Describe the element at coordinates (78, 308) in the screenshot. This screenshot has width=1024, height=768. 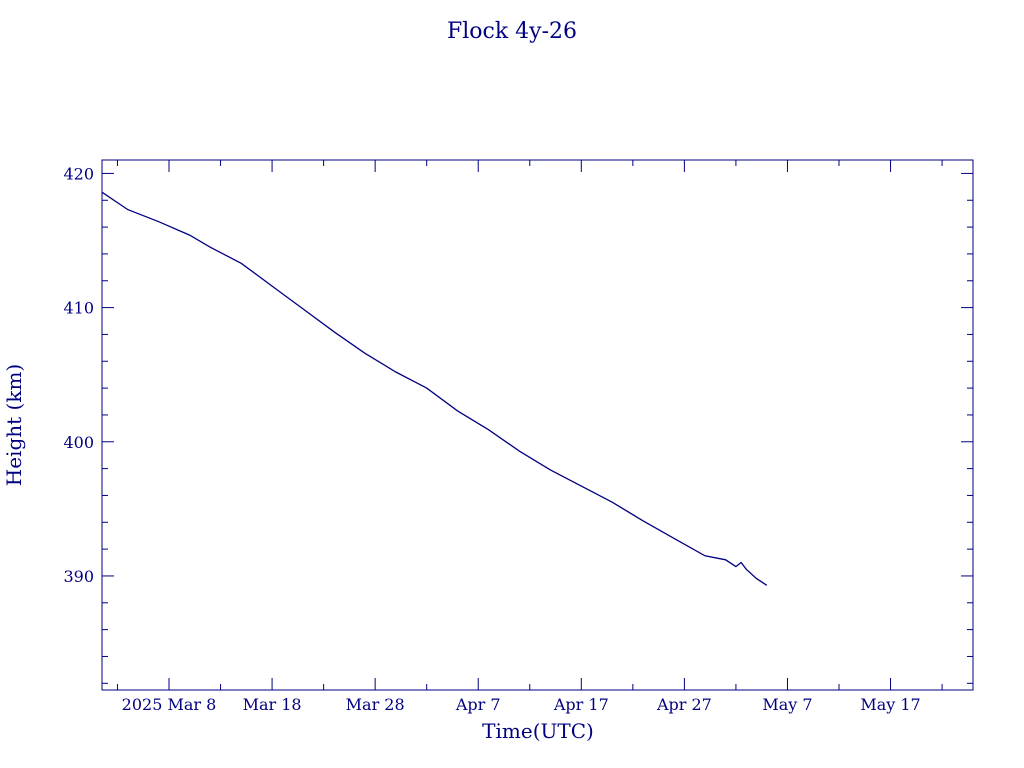
I see `y-tick-label: 410` at that location.